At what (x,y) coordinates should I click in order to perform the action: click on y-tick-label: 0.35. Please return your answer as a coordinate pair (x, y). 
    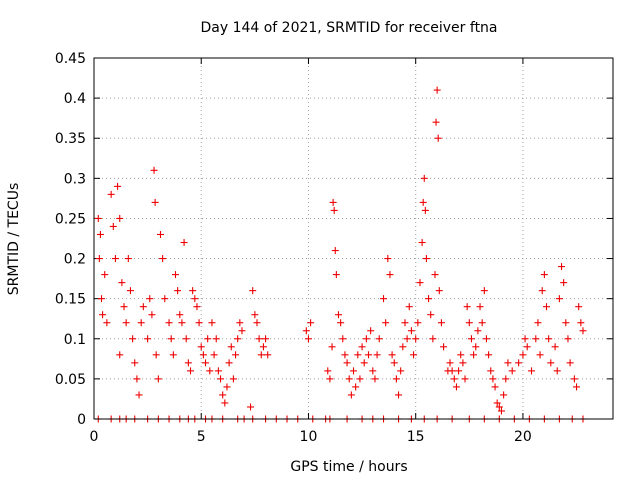
    Looking at the image, I should click on (70, 139).